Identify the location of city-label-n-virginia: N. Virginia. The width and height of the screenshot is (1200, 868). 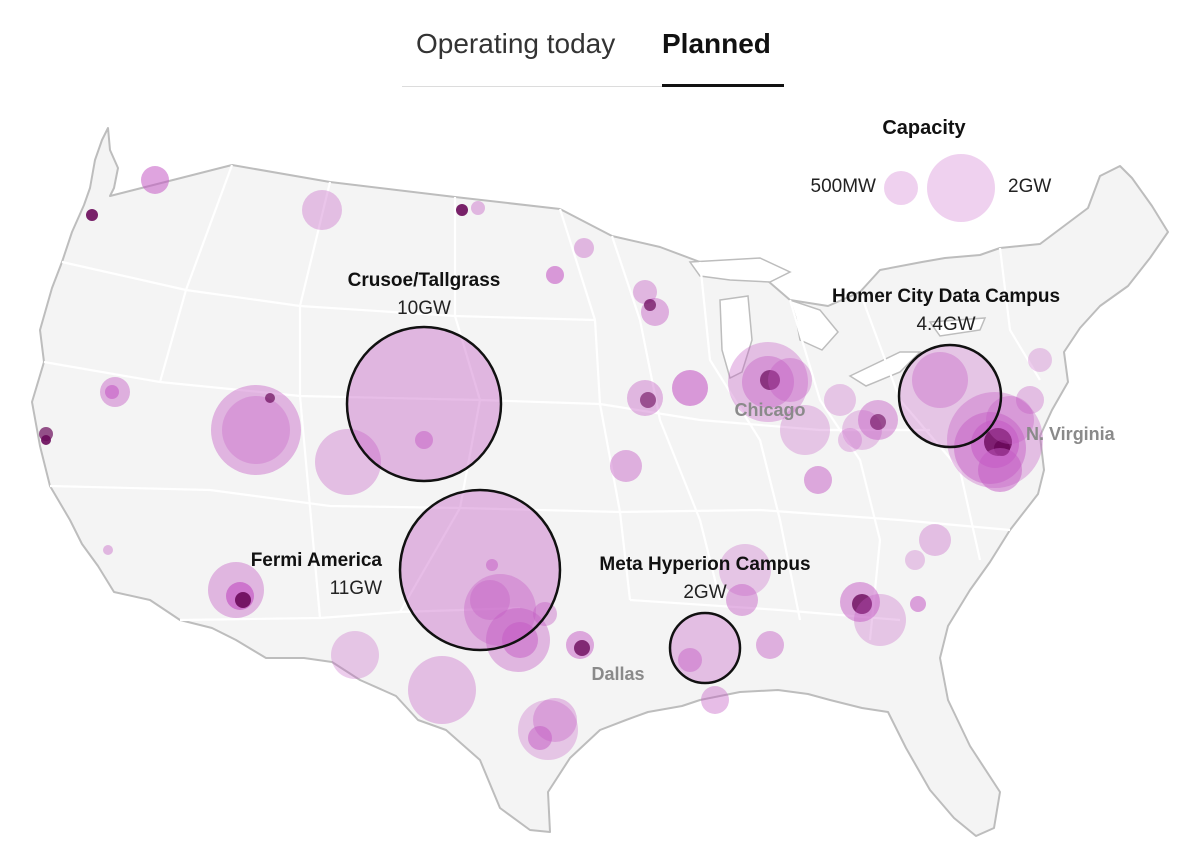
(1071, 434).